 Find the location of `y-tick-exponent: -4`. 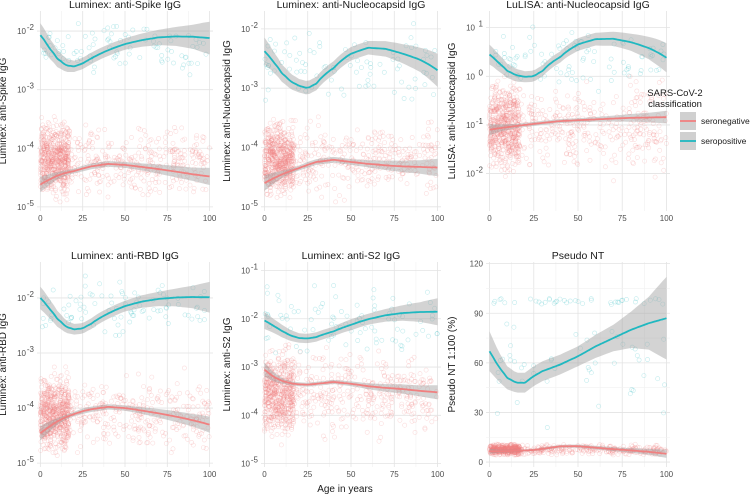

y-tick-exponent: -4 is located at coordinates (255, 143).